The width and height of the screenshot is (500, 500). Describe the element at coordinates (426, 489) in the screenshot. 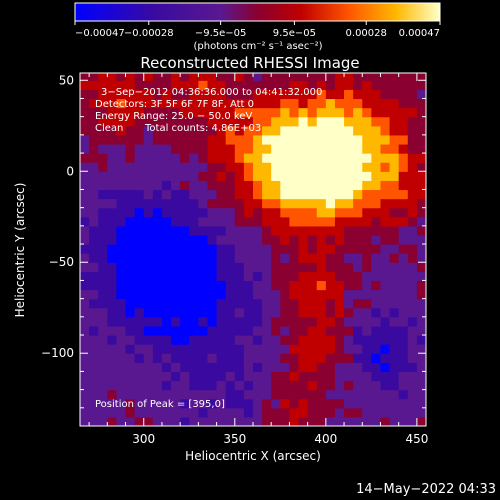

I see `footer-timestamp: 14−May−2022 04:33` at that location.